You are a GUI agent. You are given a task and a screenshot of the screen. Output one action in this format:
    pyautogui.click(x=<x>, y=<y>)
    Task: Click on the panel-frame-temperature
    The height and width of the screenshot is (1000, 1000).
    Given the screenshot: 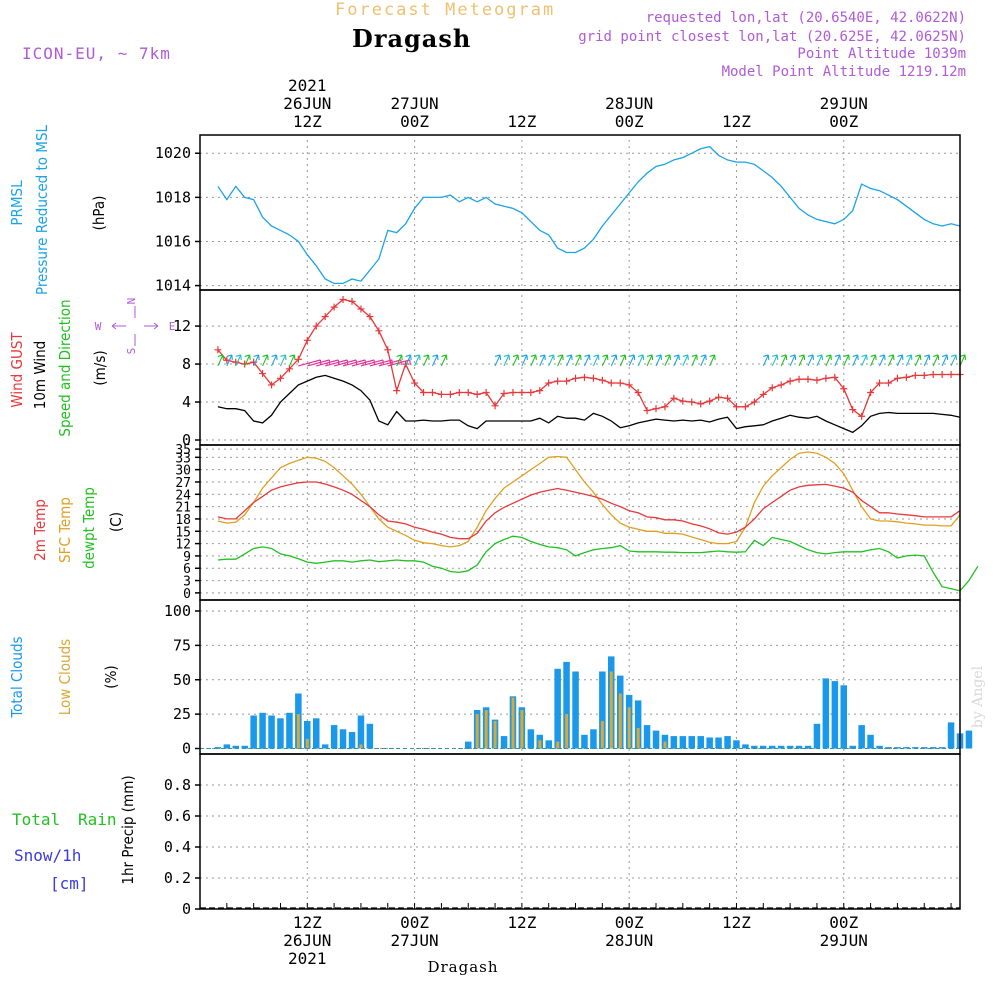 What is the action you would take?
    pyautogui.click(x=580, y=522)
    